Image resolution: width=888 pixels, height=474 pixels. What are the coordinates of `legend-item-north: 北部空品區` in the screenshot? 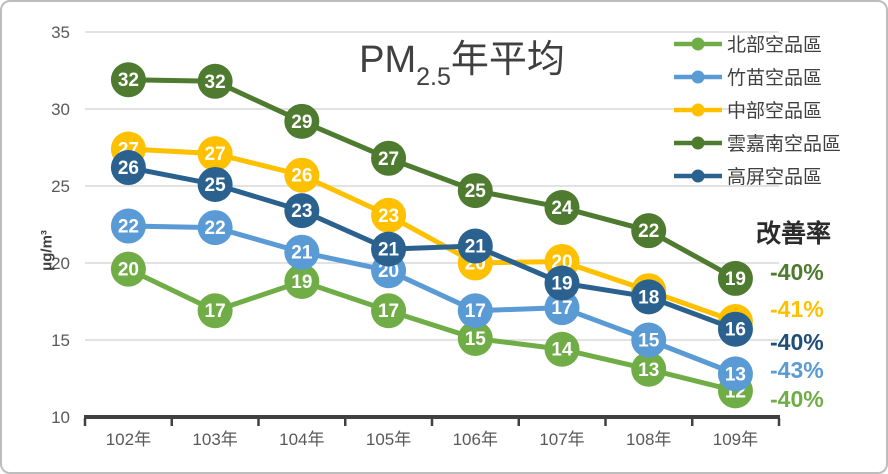 It's located at (757, 43).